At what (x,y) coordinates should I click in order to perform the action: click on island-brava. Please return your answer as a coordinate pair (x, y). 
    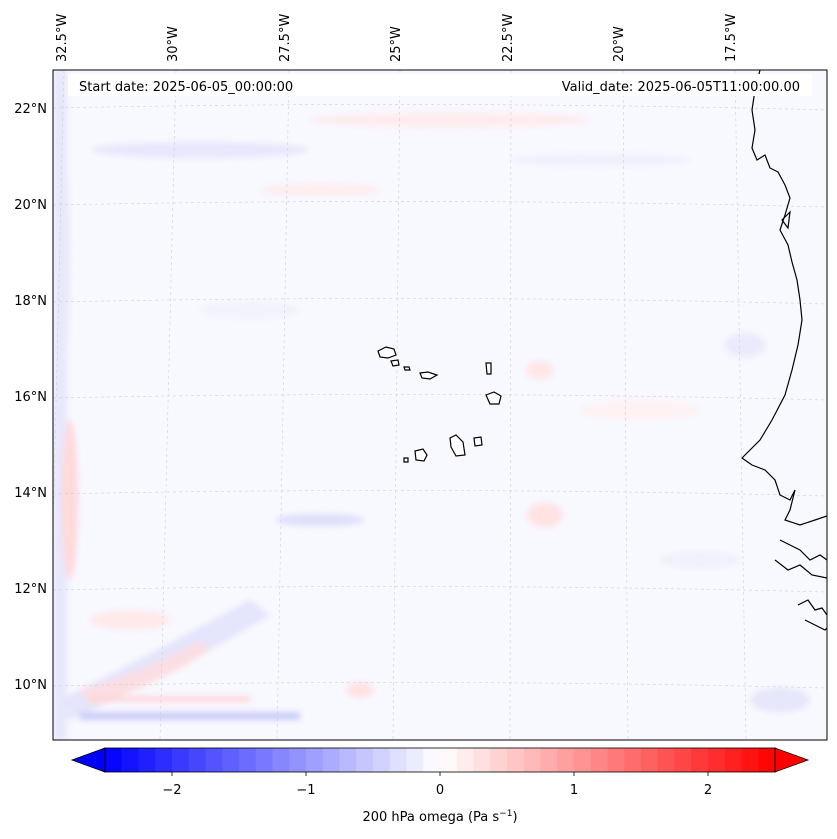
    Looking at the image, I should click on (406, 460).